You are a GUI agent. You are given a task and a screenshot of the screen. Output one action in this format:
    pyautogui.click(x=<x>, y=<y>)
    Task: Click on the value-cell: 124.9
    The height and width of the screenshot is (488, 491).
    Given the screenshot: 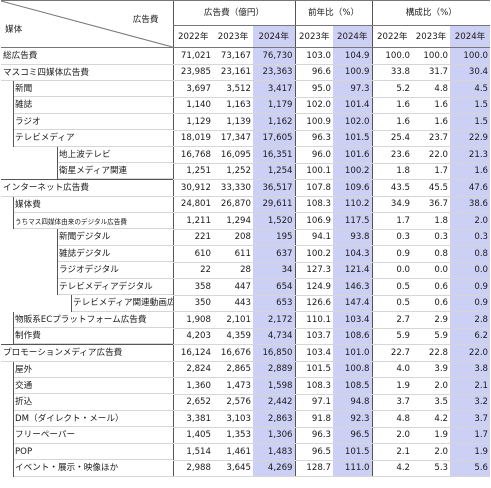 What is the action you would take?
    pyautogui.click(x=314, y=287)
    